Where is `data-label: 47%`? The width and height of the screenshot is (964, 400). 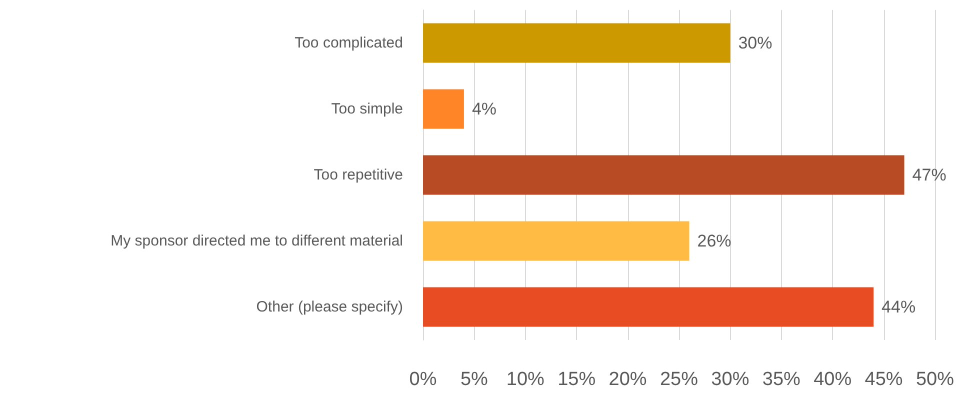
data-label: 47% is located at coordinates (929, 175).